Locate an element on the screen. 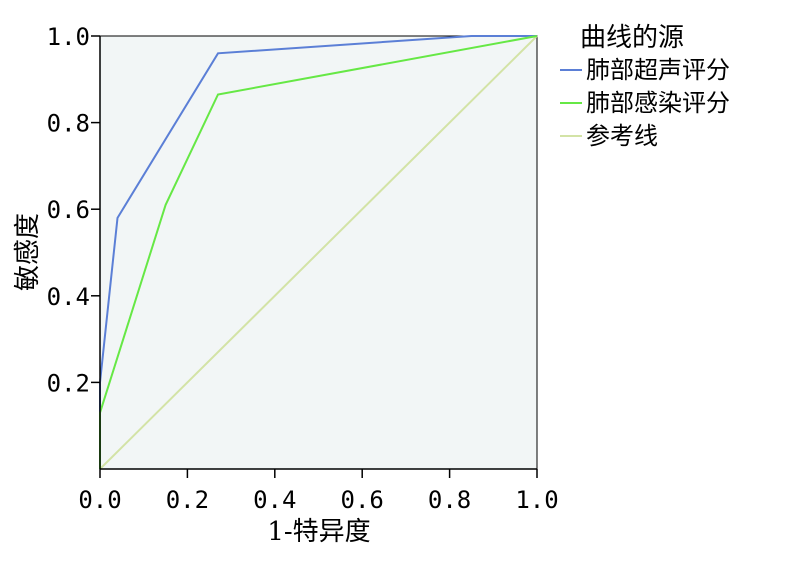  x-tick-label: 0.2 is located at coordinates (187, 500).